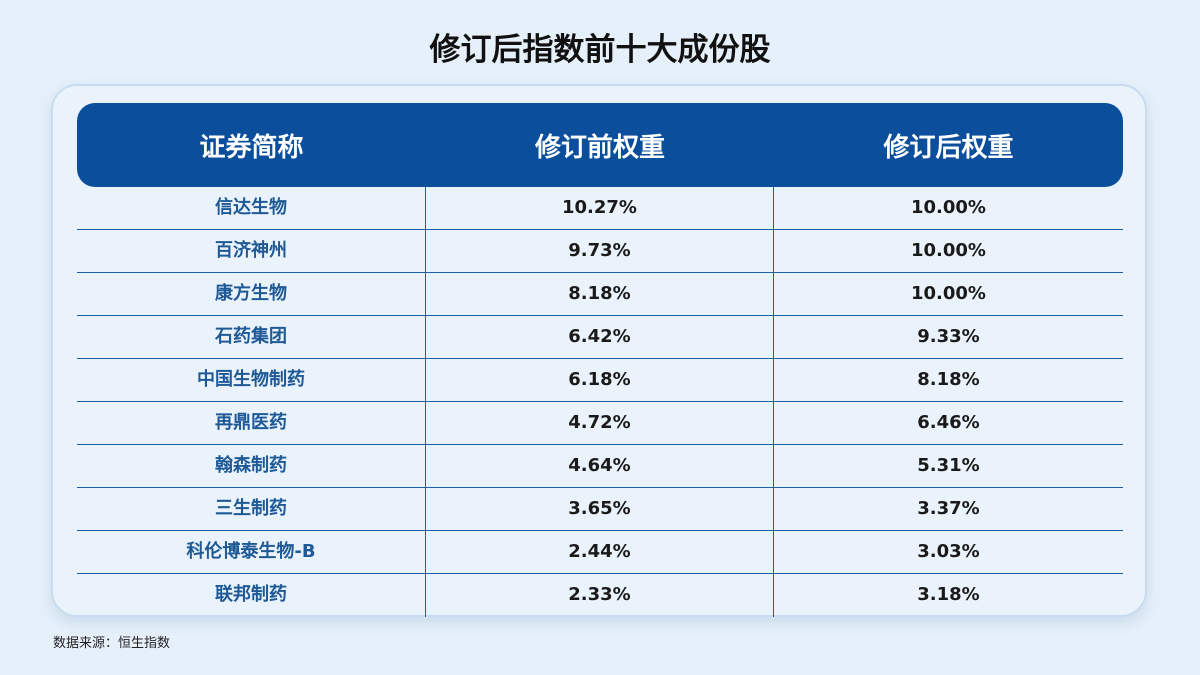  I want to click on cell-weight-after: 3.37%, so click(948, 508).